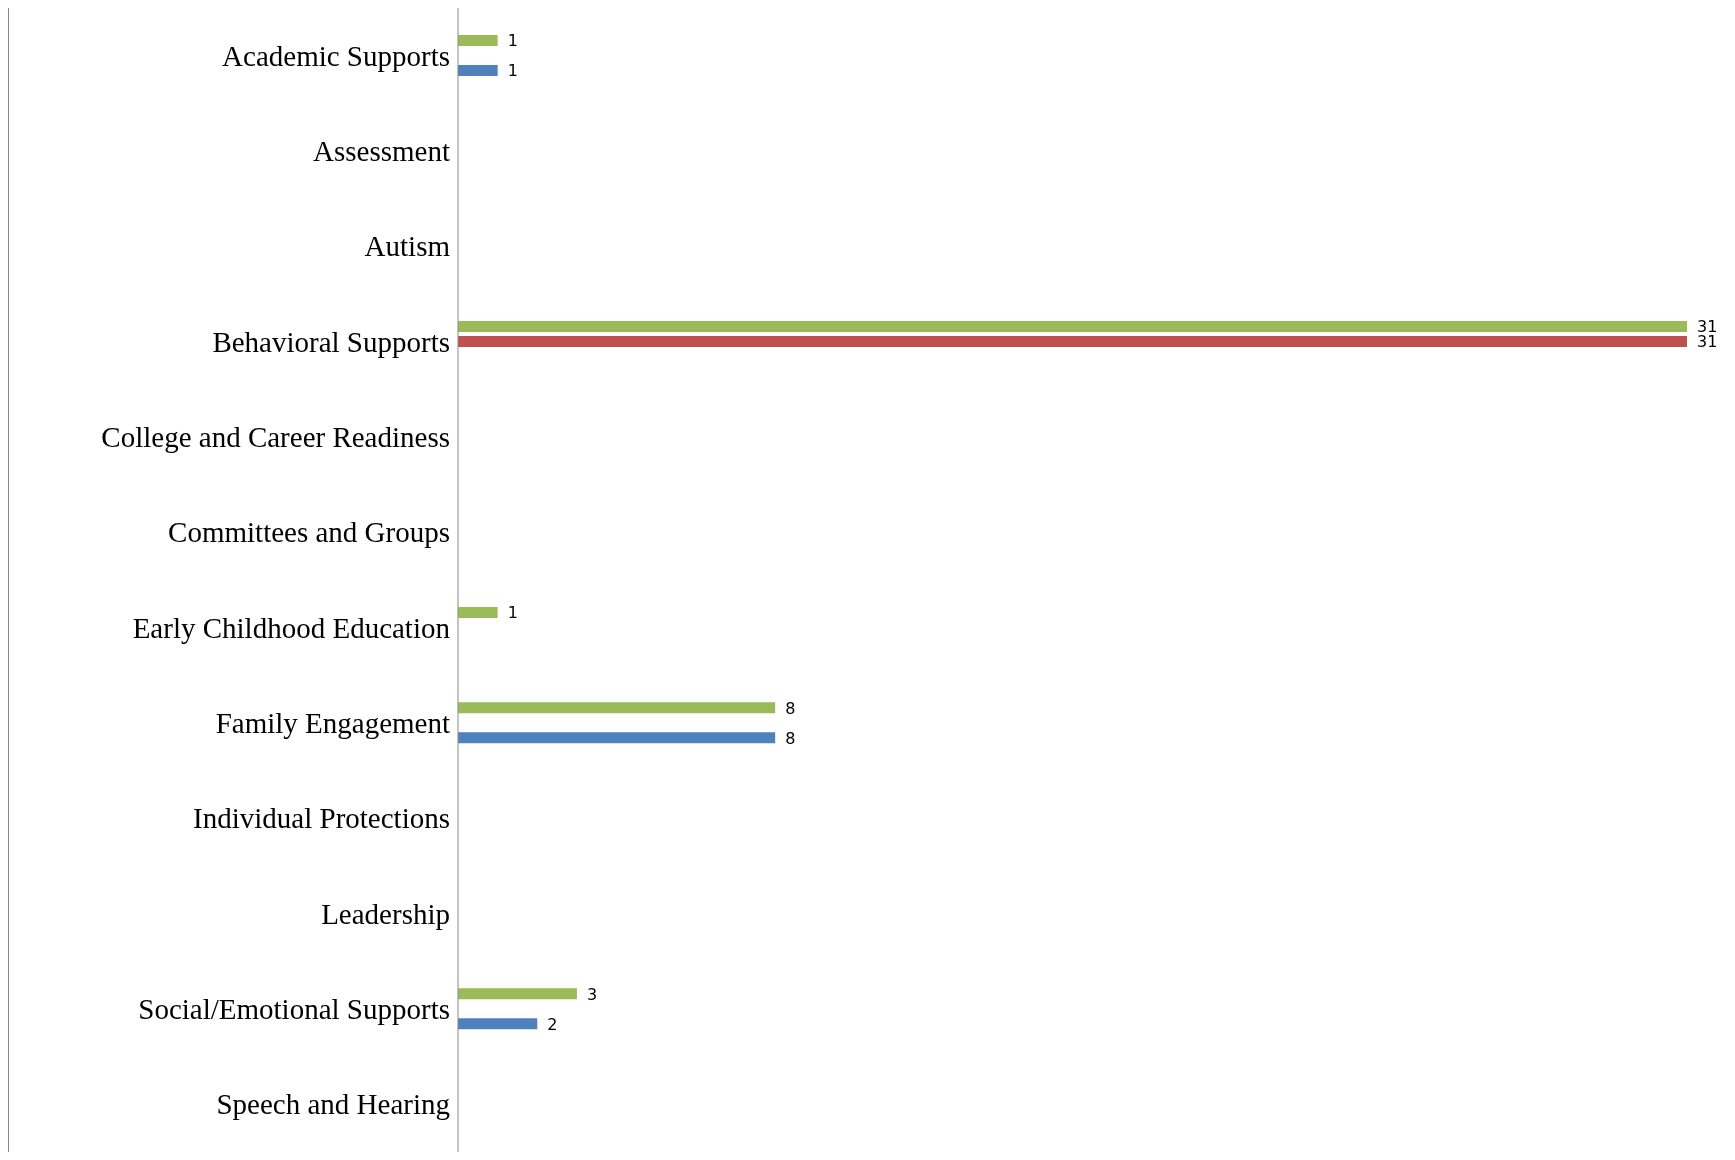  What do you see at coordinates (294, 1009) in the screenshot?
I see `y-tick-label: Social/Emotional Supports` at bounding box center [294, 1009].